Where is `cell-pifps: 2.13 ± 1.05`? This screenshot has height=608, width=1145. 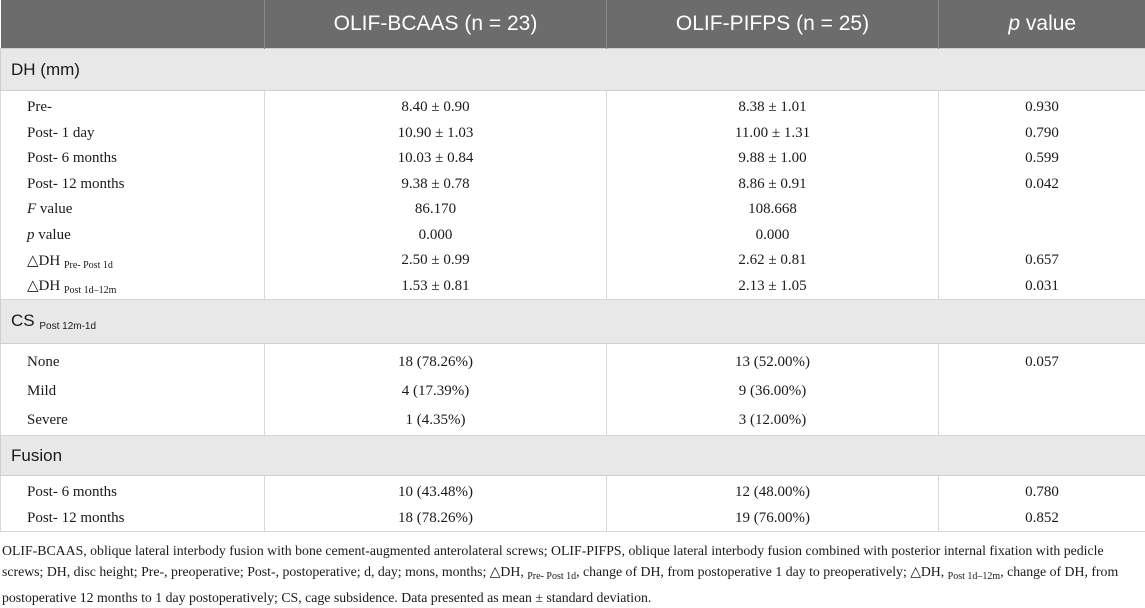
cell-pifps: 2.13 ± 1.05 is located at coordinates (773, 287).